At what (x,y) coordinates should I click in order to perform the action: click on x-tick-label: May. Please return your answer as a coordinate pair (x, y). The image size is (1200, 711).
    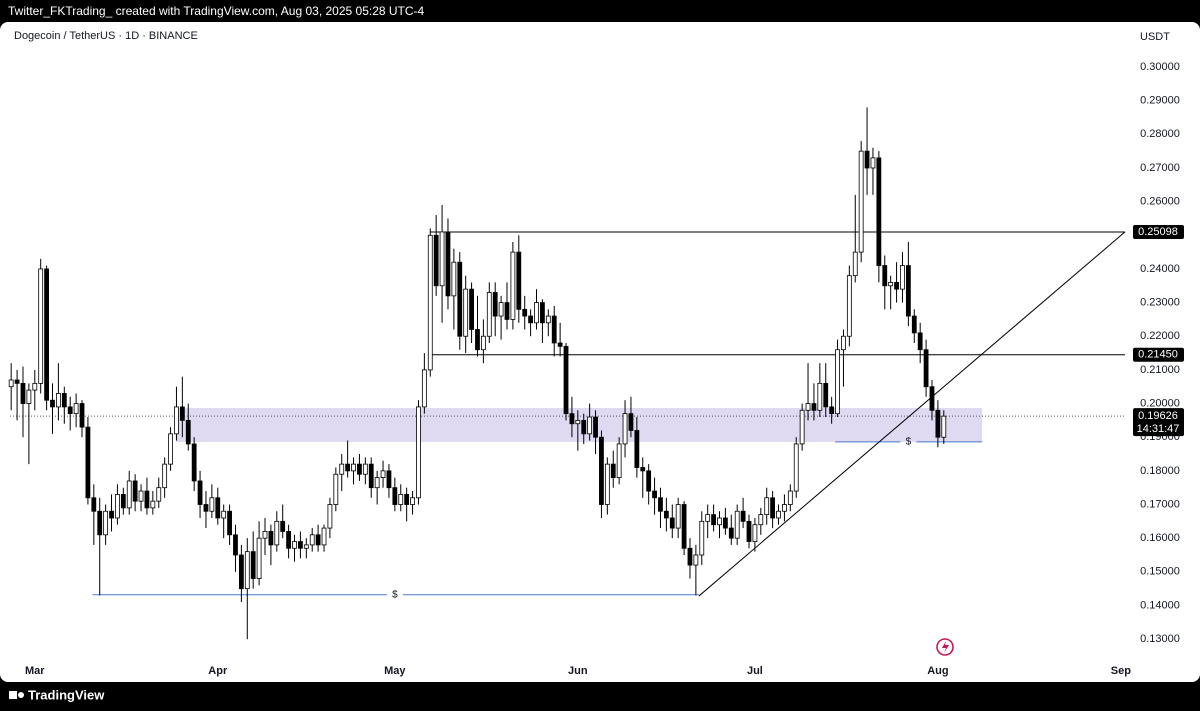
    Looking at the image, I should click on (395, 671).